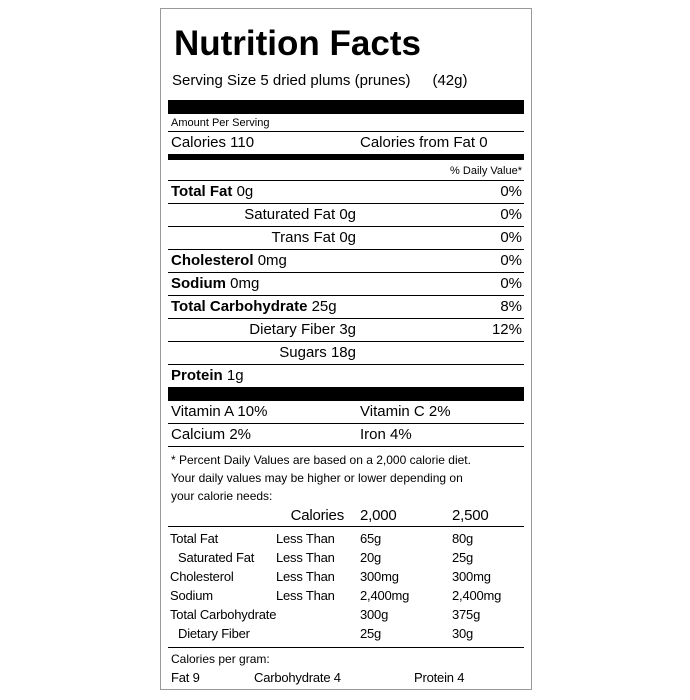  Describe the element at coordinates (346, 614) in the screenshot. I see `reference-row: Total Carbohydrate 300g 375g` at that location.